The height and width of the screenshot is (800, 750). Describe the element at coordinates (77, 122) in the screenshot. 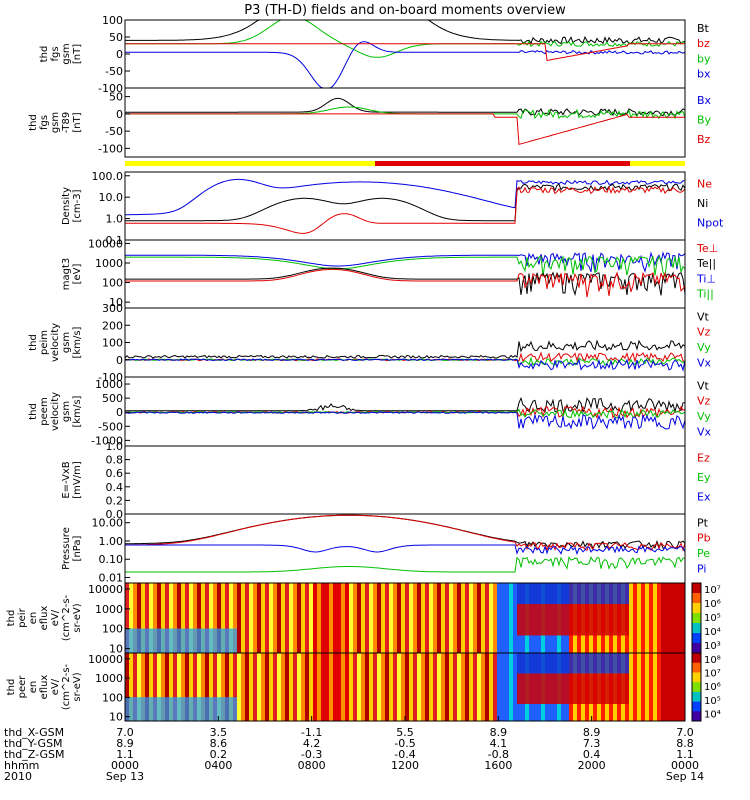

I see `y-axis-label: [nT]` at that location.